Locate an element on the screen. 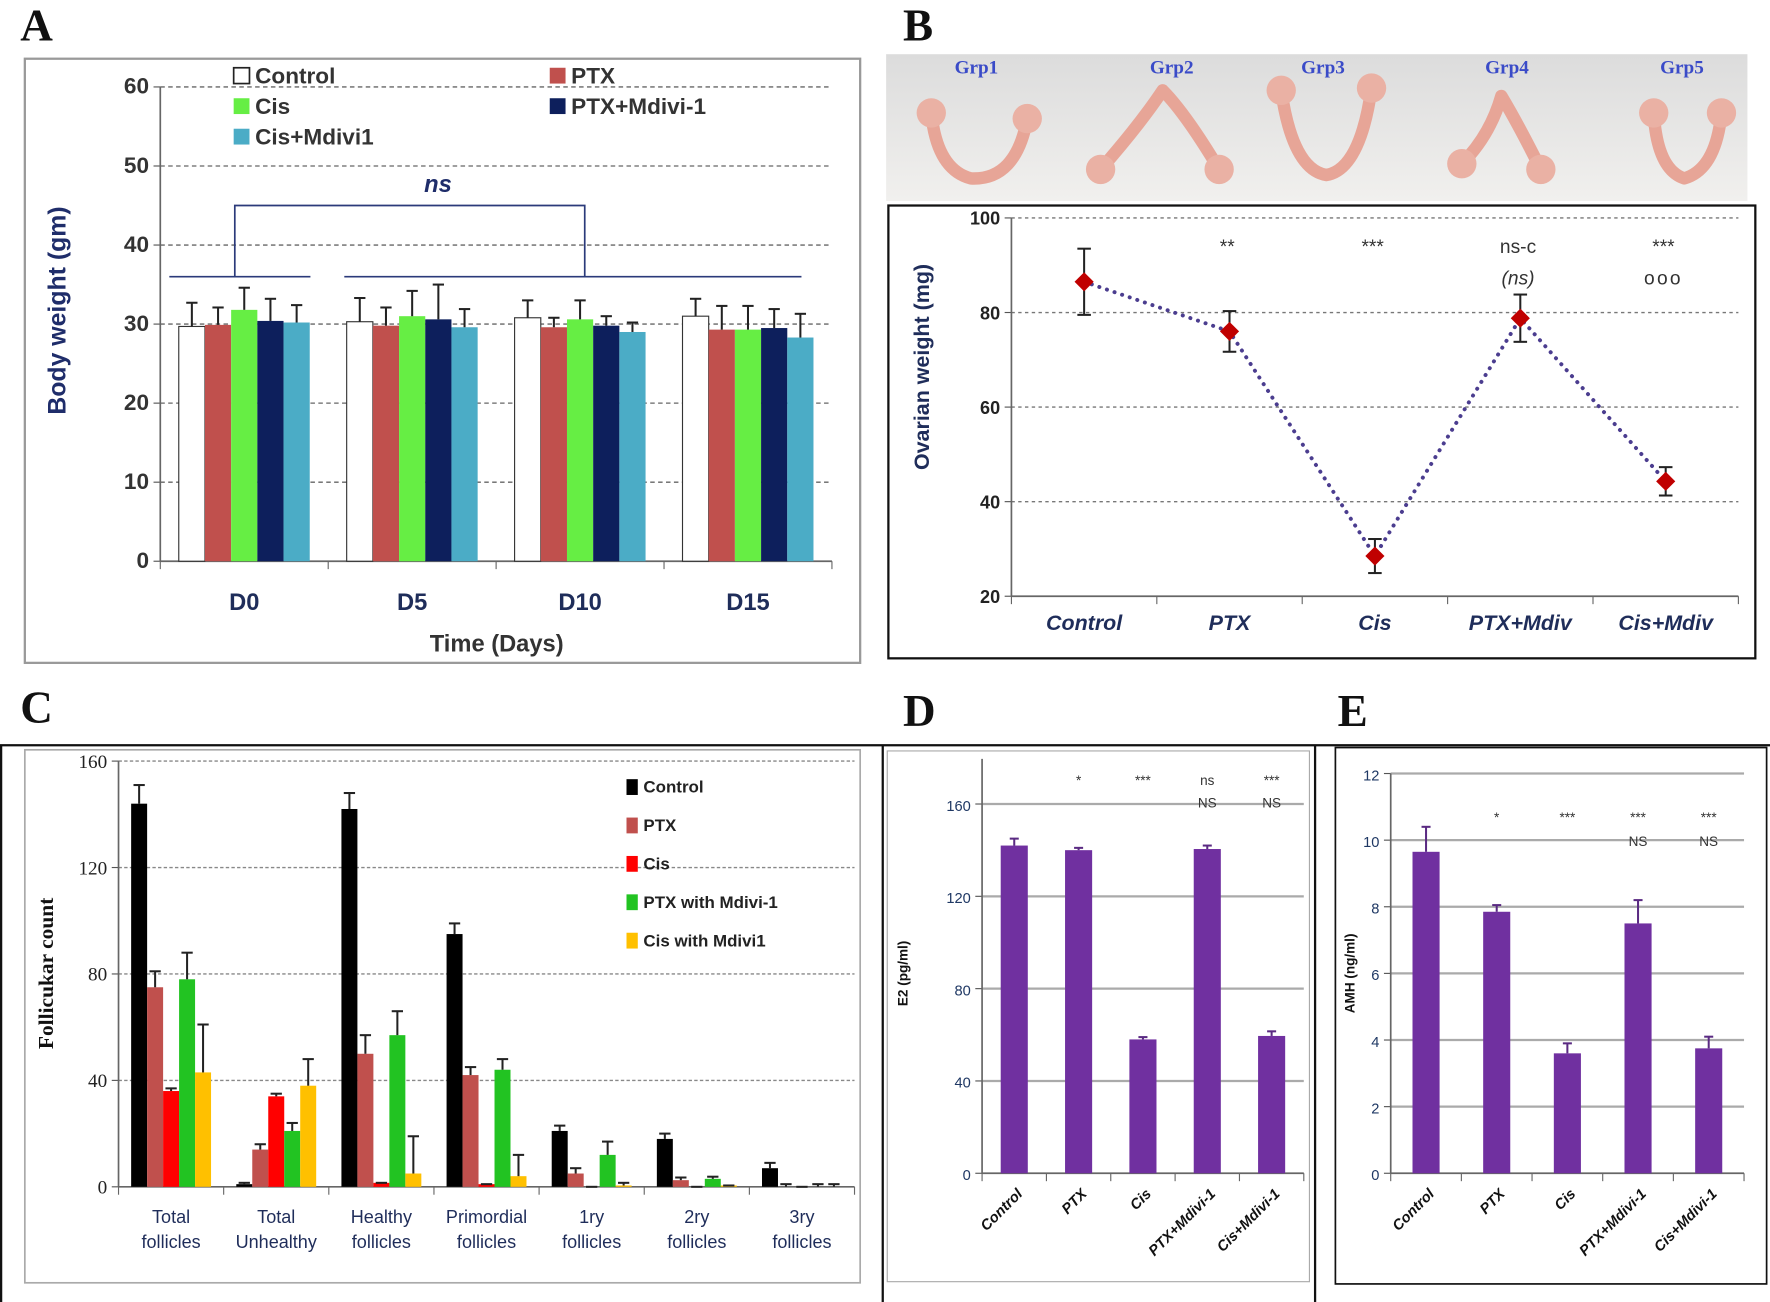 This screenshot has width=1770, height=1302. x-tick-label: Primordial is located at coordinates (486, 1217).